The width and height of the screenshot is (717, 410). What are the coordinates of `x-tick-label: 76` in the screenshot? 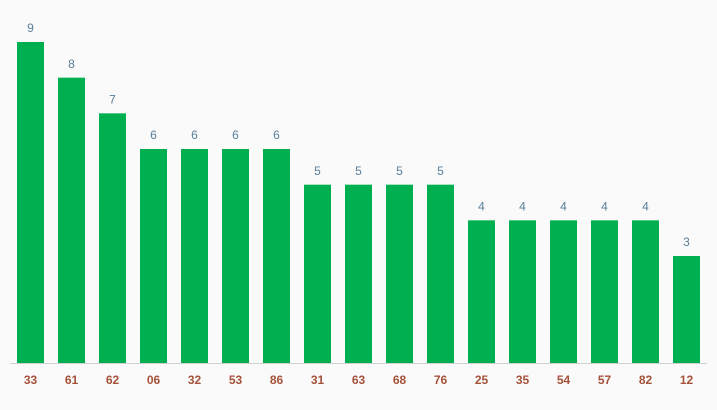 It's located at (441, 380).